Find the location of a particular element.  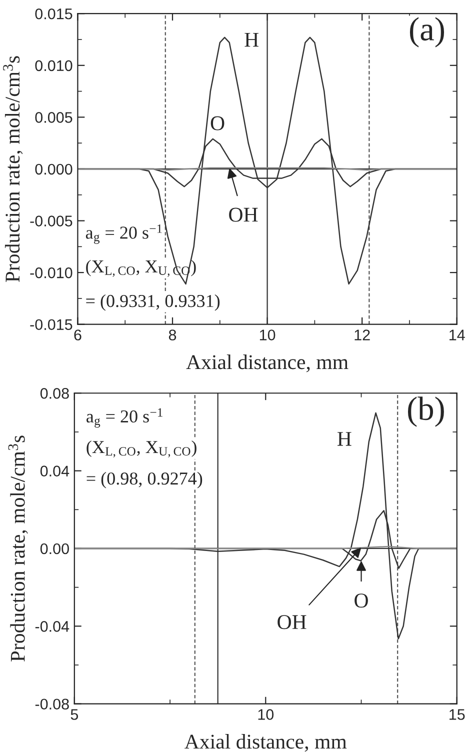

annotation: = (0.9331, 0.9331) is located at coordinates (153, 302).